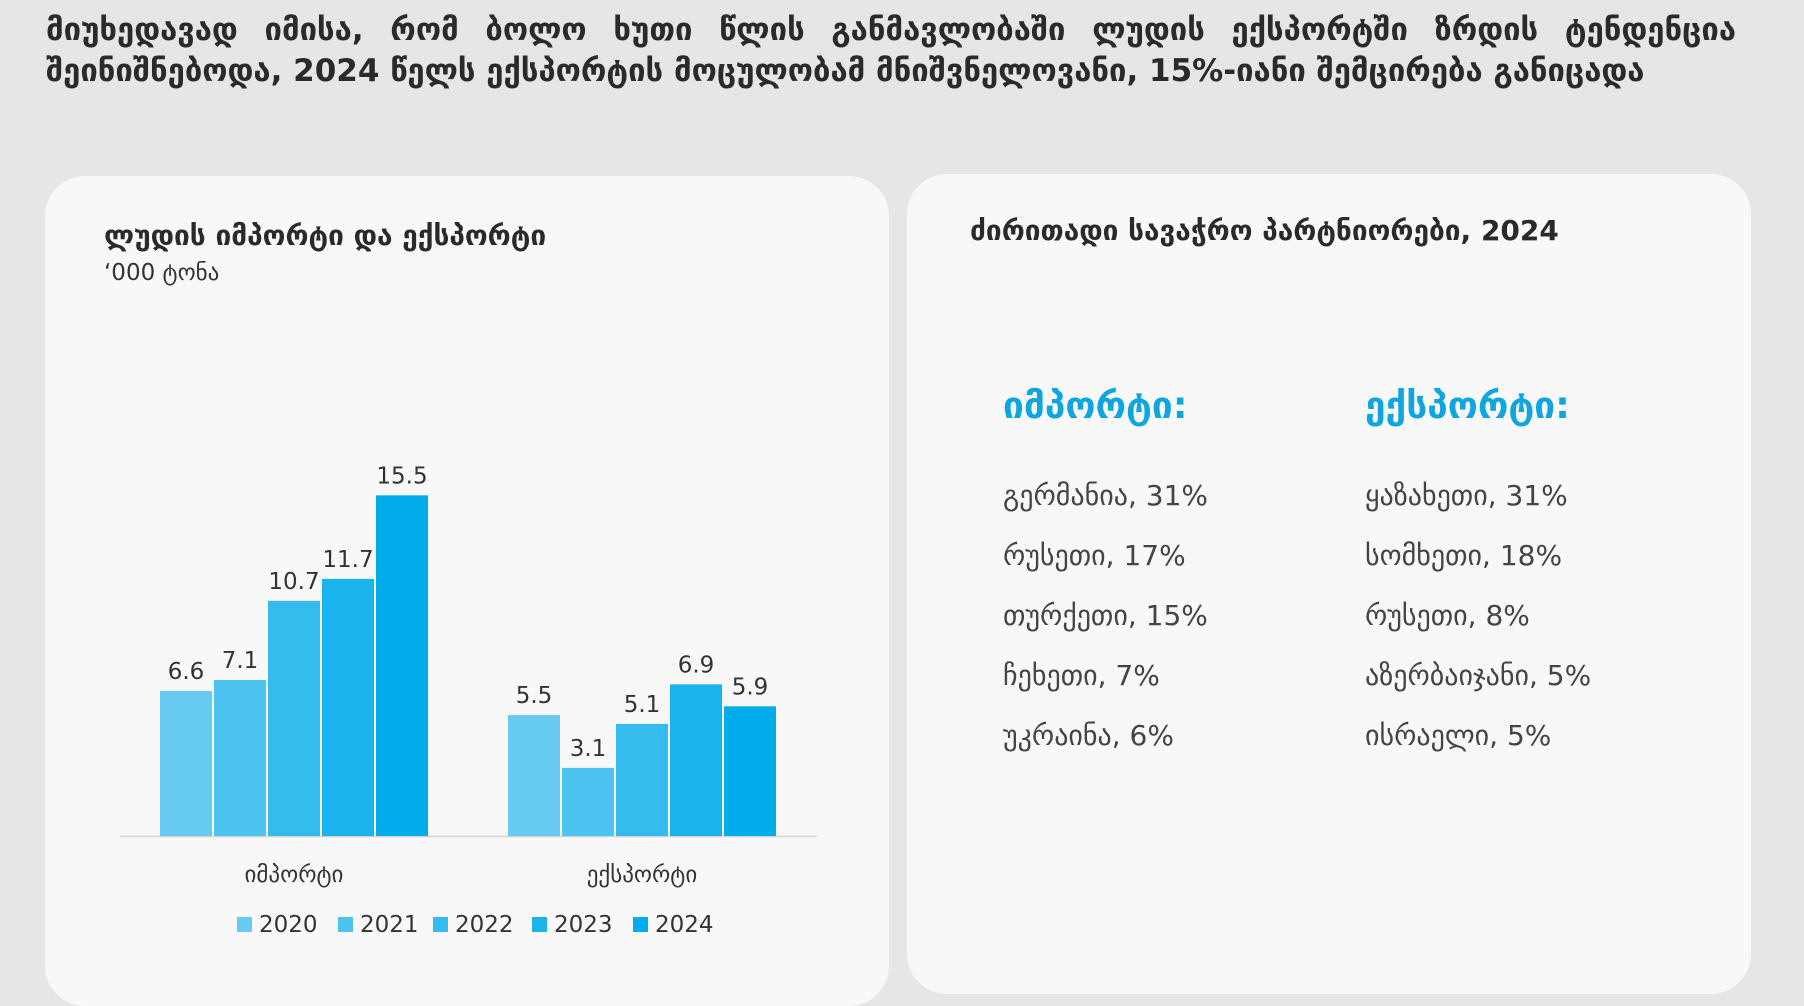  Describe the element at coordinates (1478, 675) in the screenshot. I see `export-partner-item: აზერბაიჯანი, 5%` at that location.